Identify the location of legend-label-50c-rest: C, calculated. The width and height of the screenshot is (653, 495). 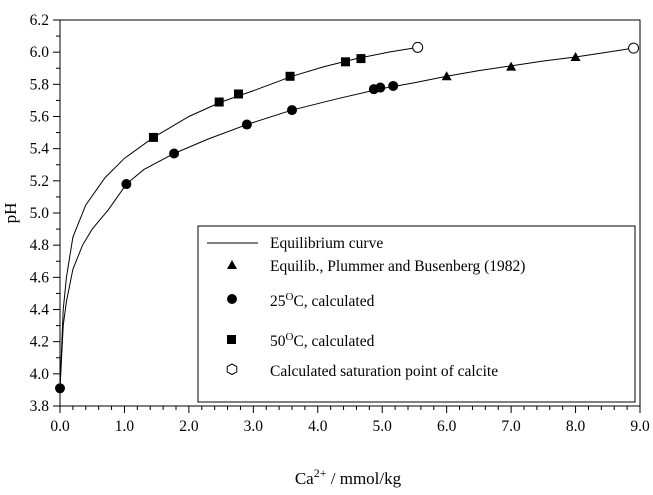
(333, 341).